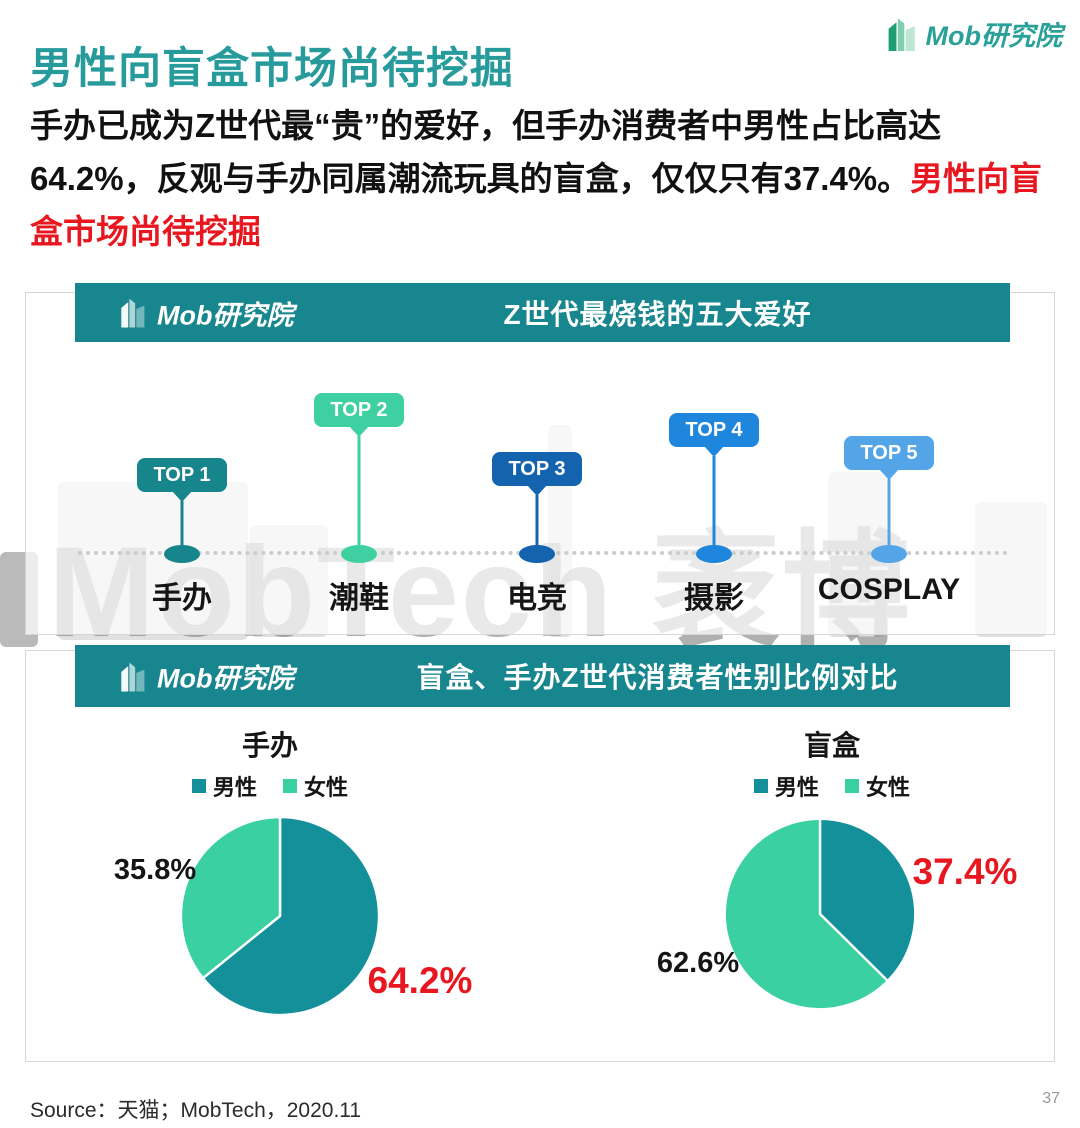  I want to click on female-share-label: 35.8%, so click(155, 870).